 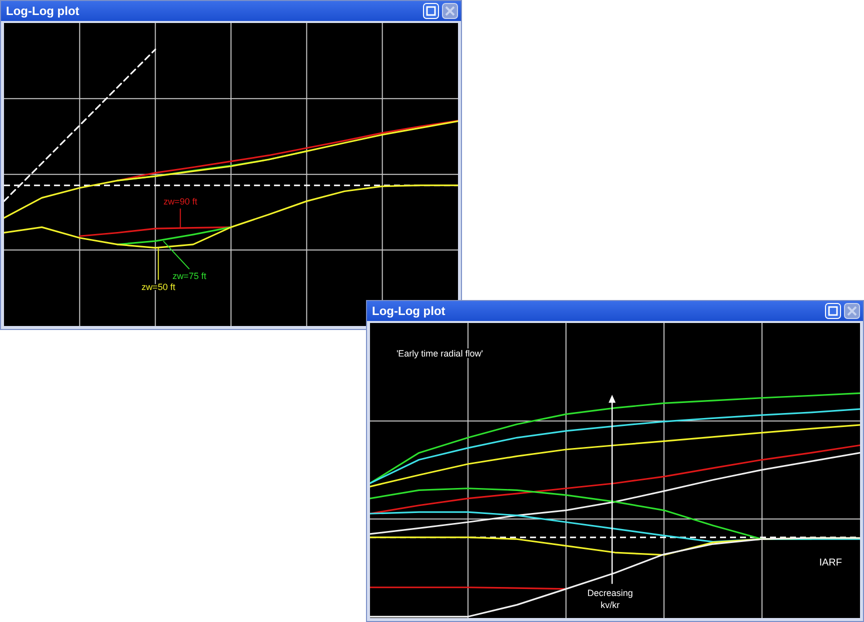 What do you see at coordinates (830, 562) in the screenshot?
I see `ref-line-label: IARF` at bounding box center [830, 562].